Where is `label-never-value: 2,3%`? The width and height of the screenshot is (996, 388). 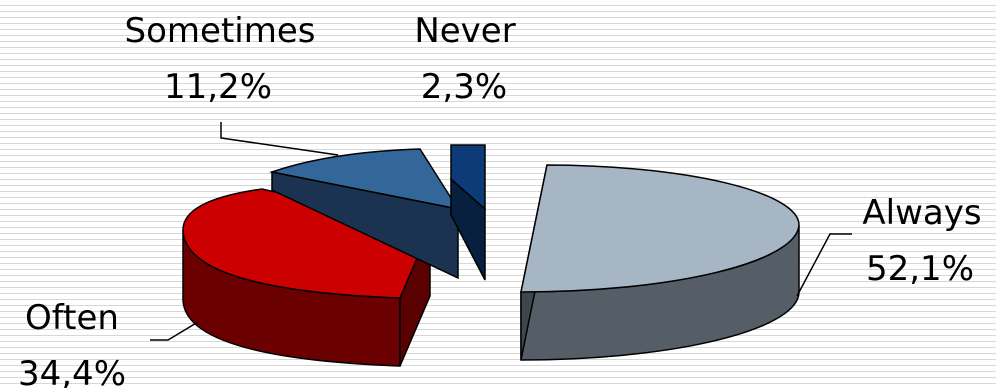 label-never-value: 2,3% is located at coordinates (464, 87).